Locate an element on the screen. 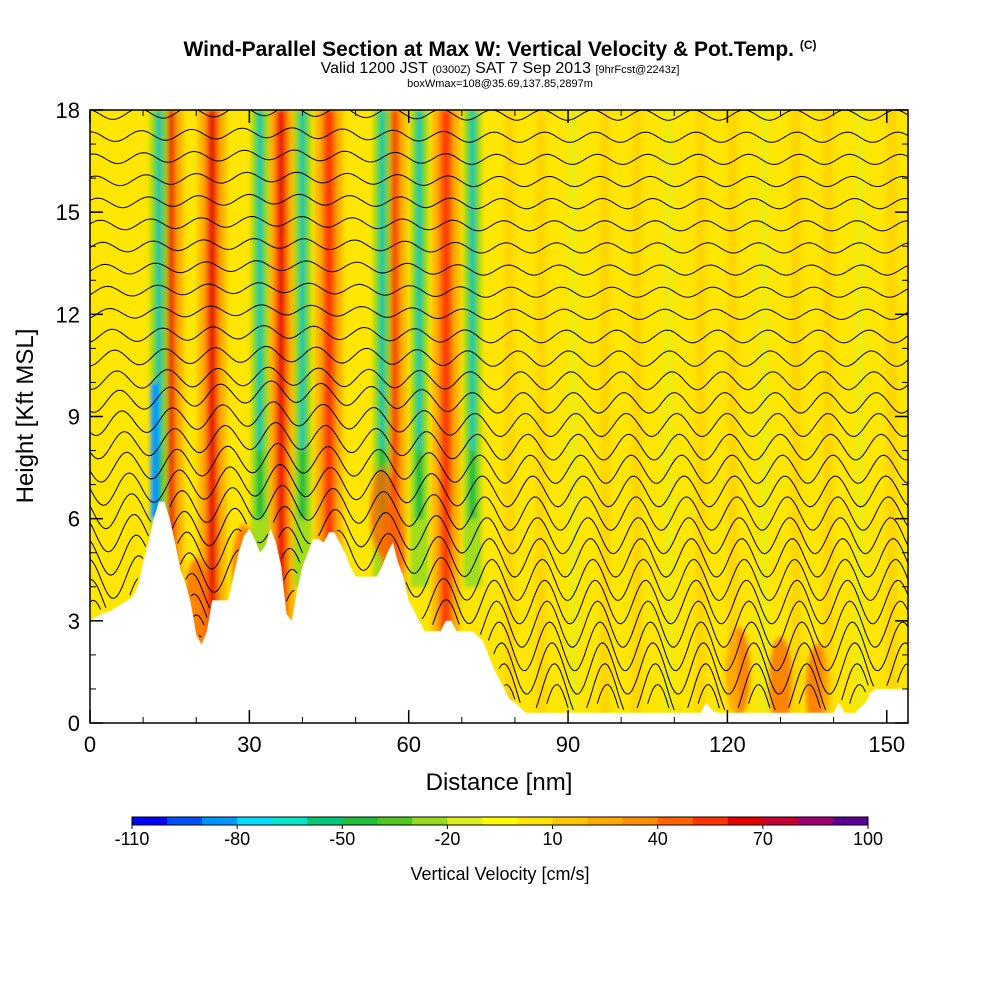 The height and width of the screenshot is (1000, 1000). y-tick-label: 0 is located at coordinates (74, 723).